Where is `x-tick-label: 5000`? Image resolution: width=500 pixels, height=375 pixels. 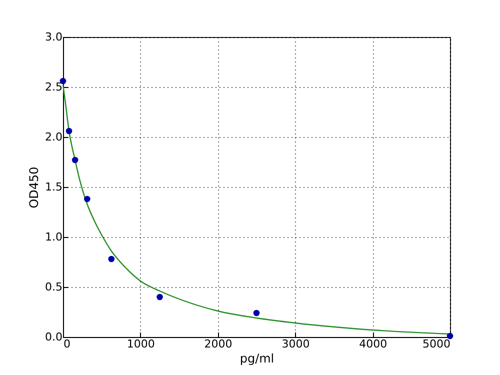 x-tick-label: 5000 is located at coordinates (436, 344).